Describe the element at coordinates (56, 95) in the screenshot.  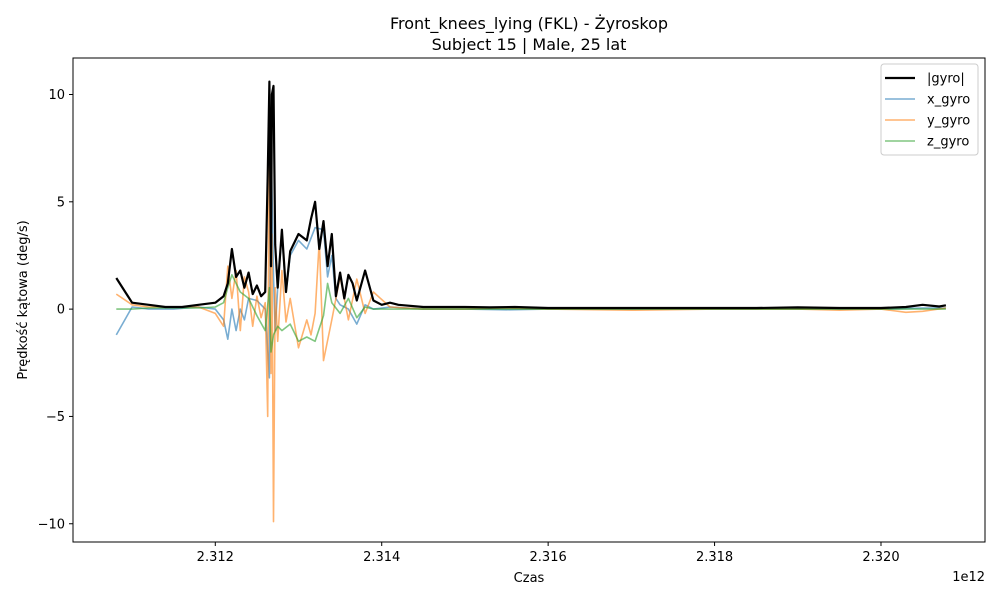
I see `y-tick-label: 10` at that location.